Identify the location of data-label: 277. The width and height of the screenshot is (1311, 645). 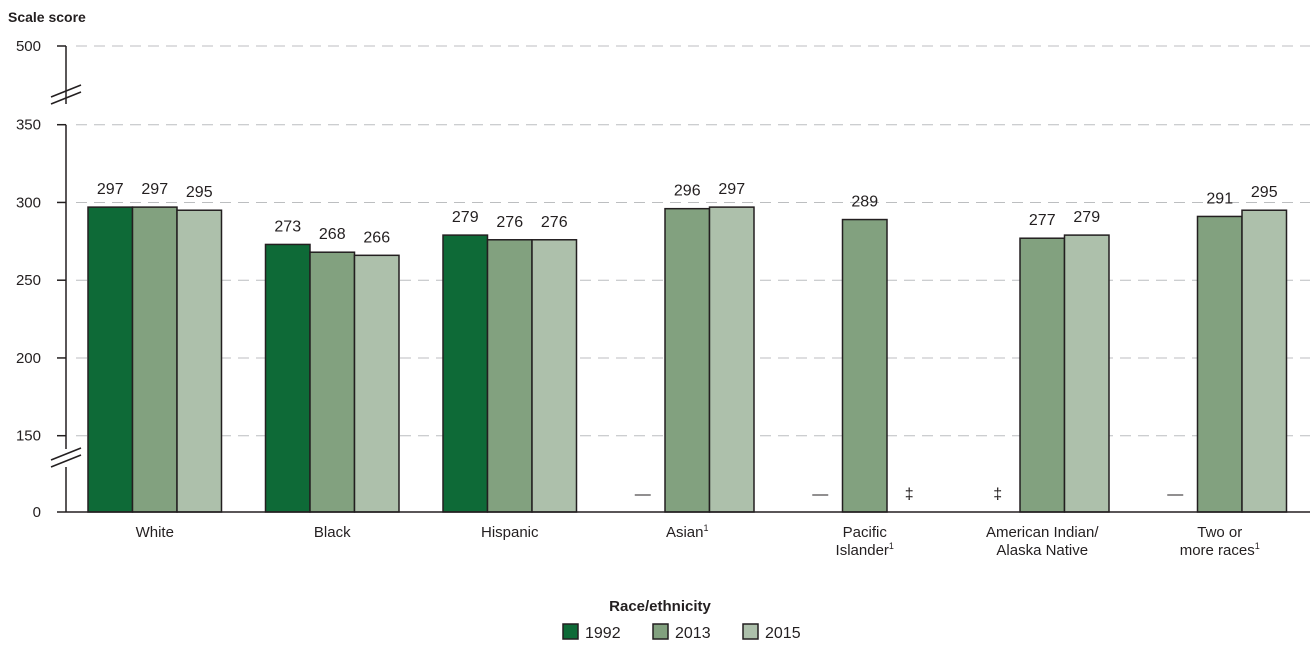
(1042, 220).